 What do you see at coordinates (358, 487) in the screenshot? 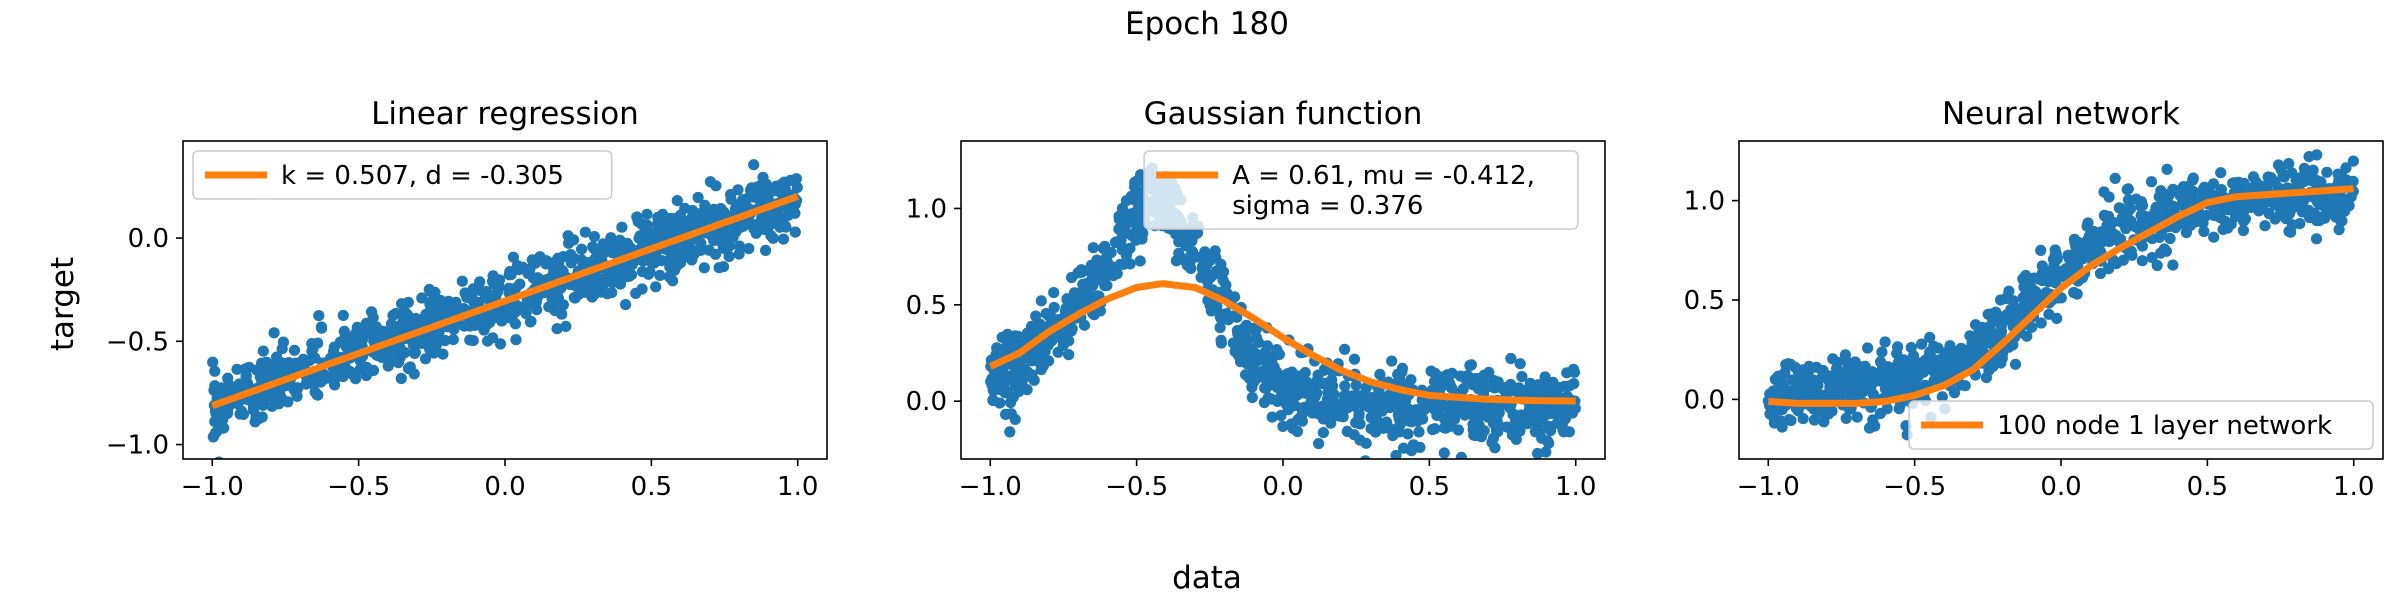
I see `x-tick-label: −0.5` at bounding box center [358, 487].